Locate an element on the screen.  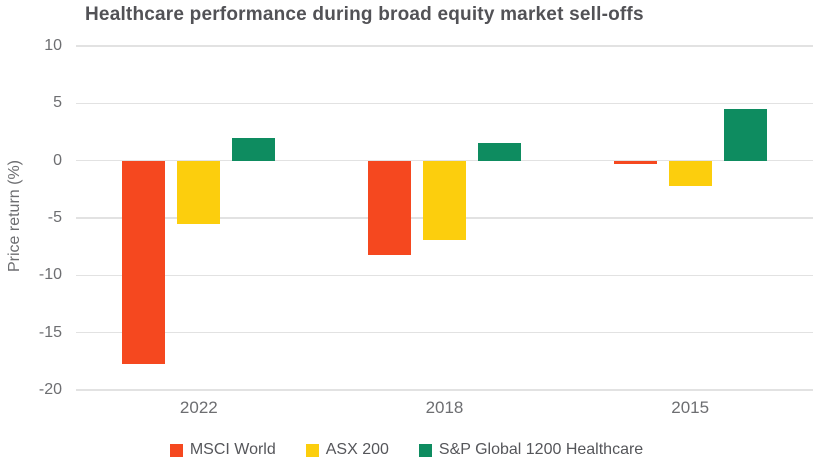
x-tick-label-2022: 2022 is located at coordinates (198, 407).